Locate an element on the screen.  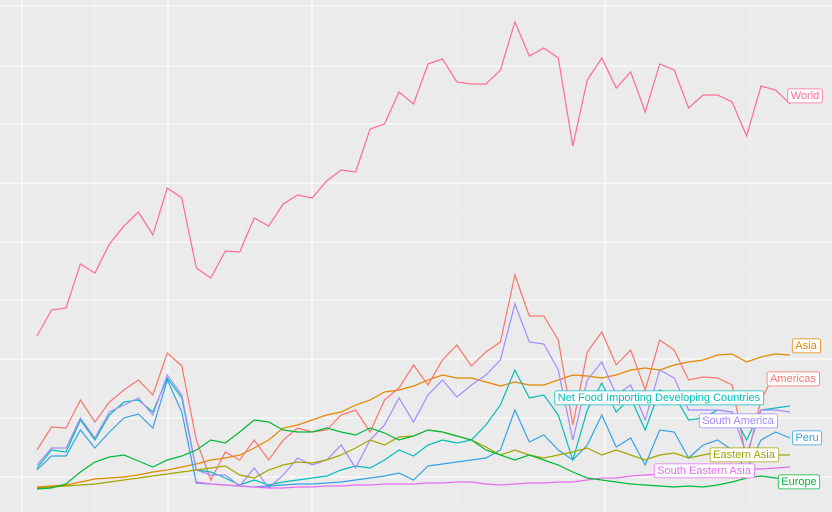
series-label-text: South America is located at coordinates (738, 421).